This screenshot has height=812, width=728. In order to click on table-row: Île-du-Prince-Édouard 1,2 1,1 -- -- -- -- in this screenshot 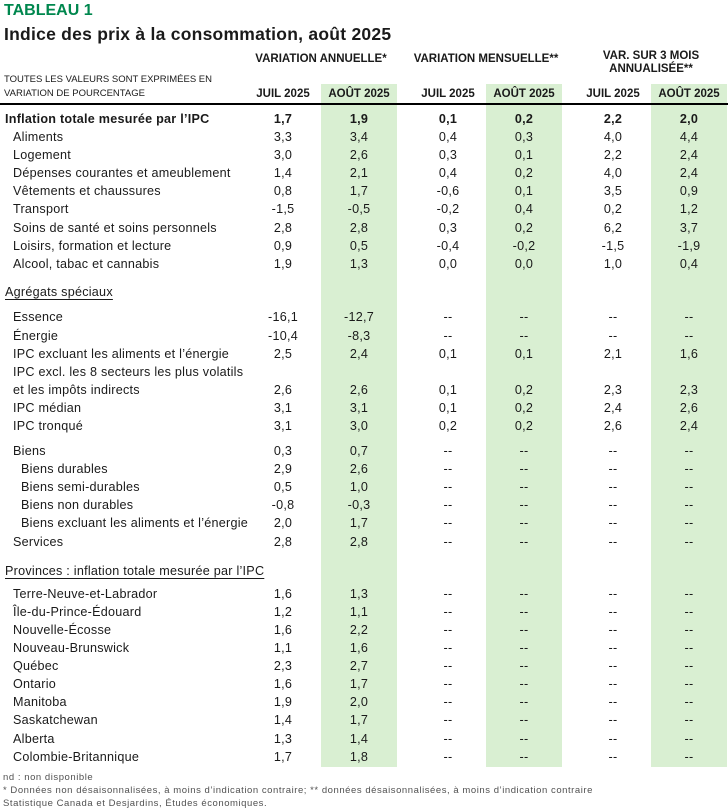, I will do `click(364, 612)`.